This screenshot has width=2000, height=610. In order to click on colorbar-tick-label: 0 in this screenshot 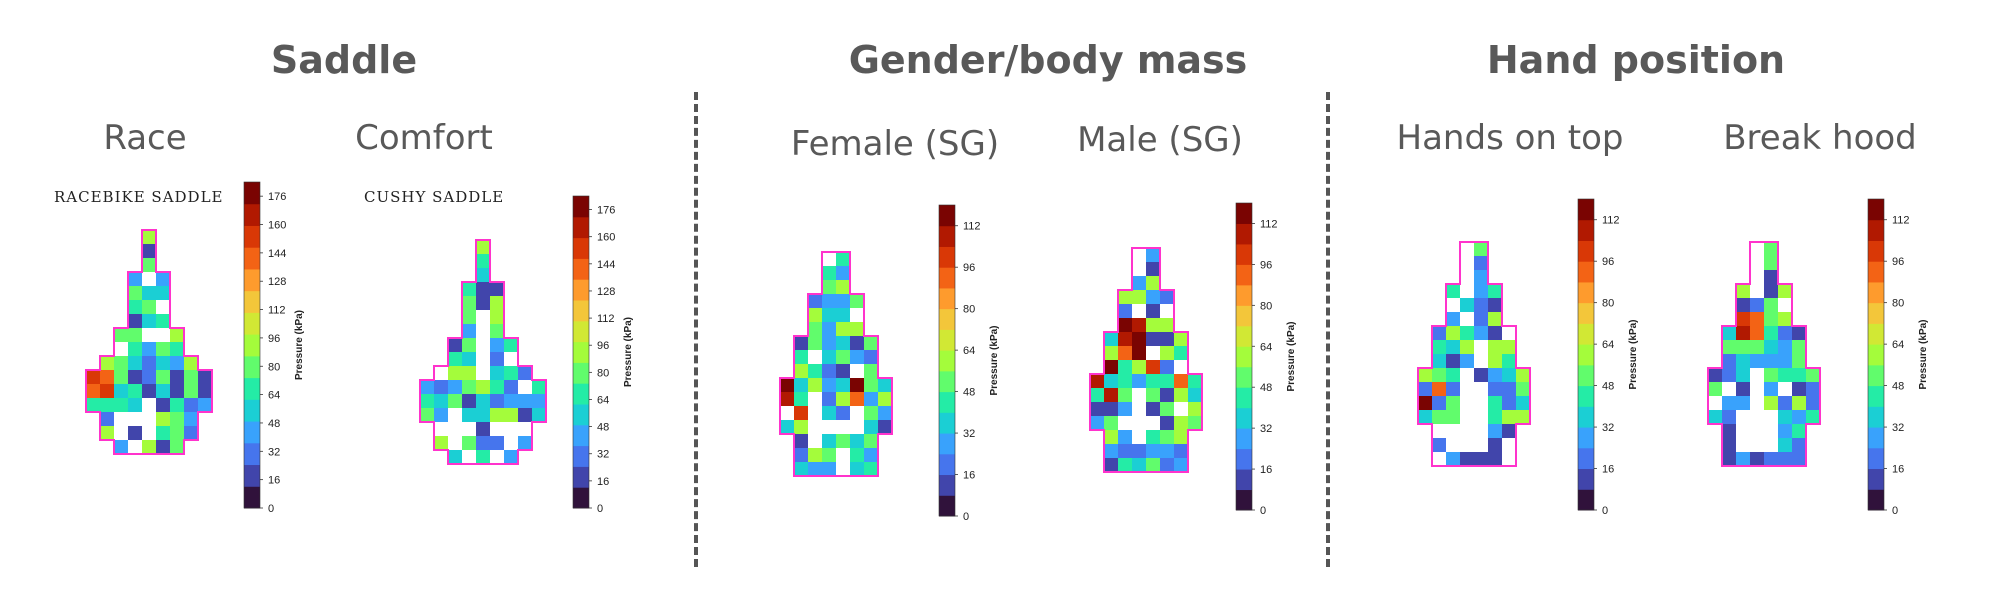, I will do `click(271, 509)`.